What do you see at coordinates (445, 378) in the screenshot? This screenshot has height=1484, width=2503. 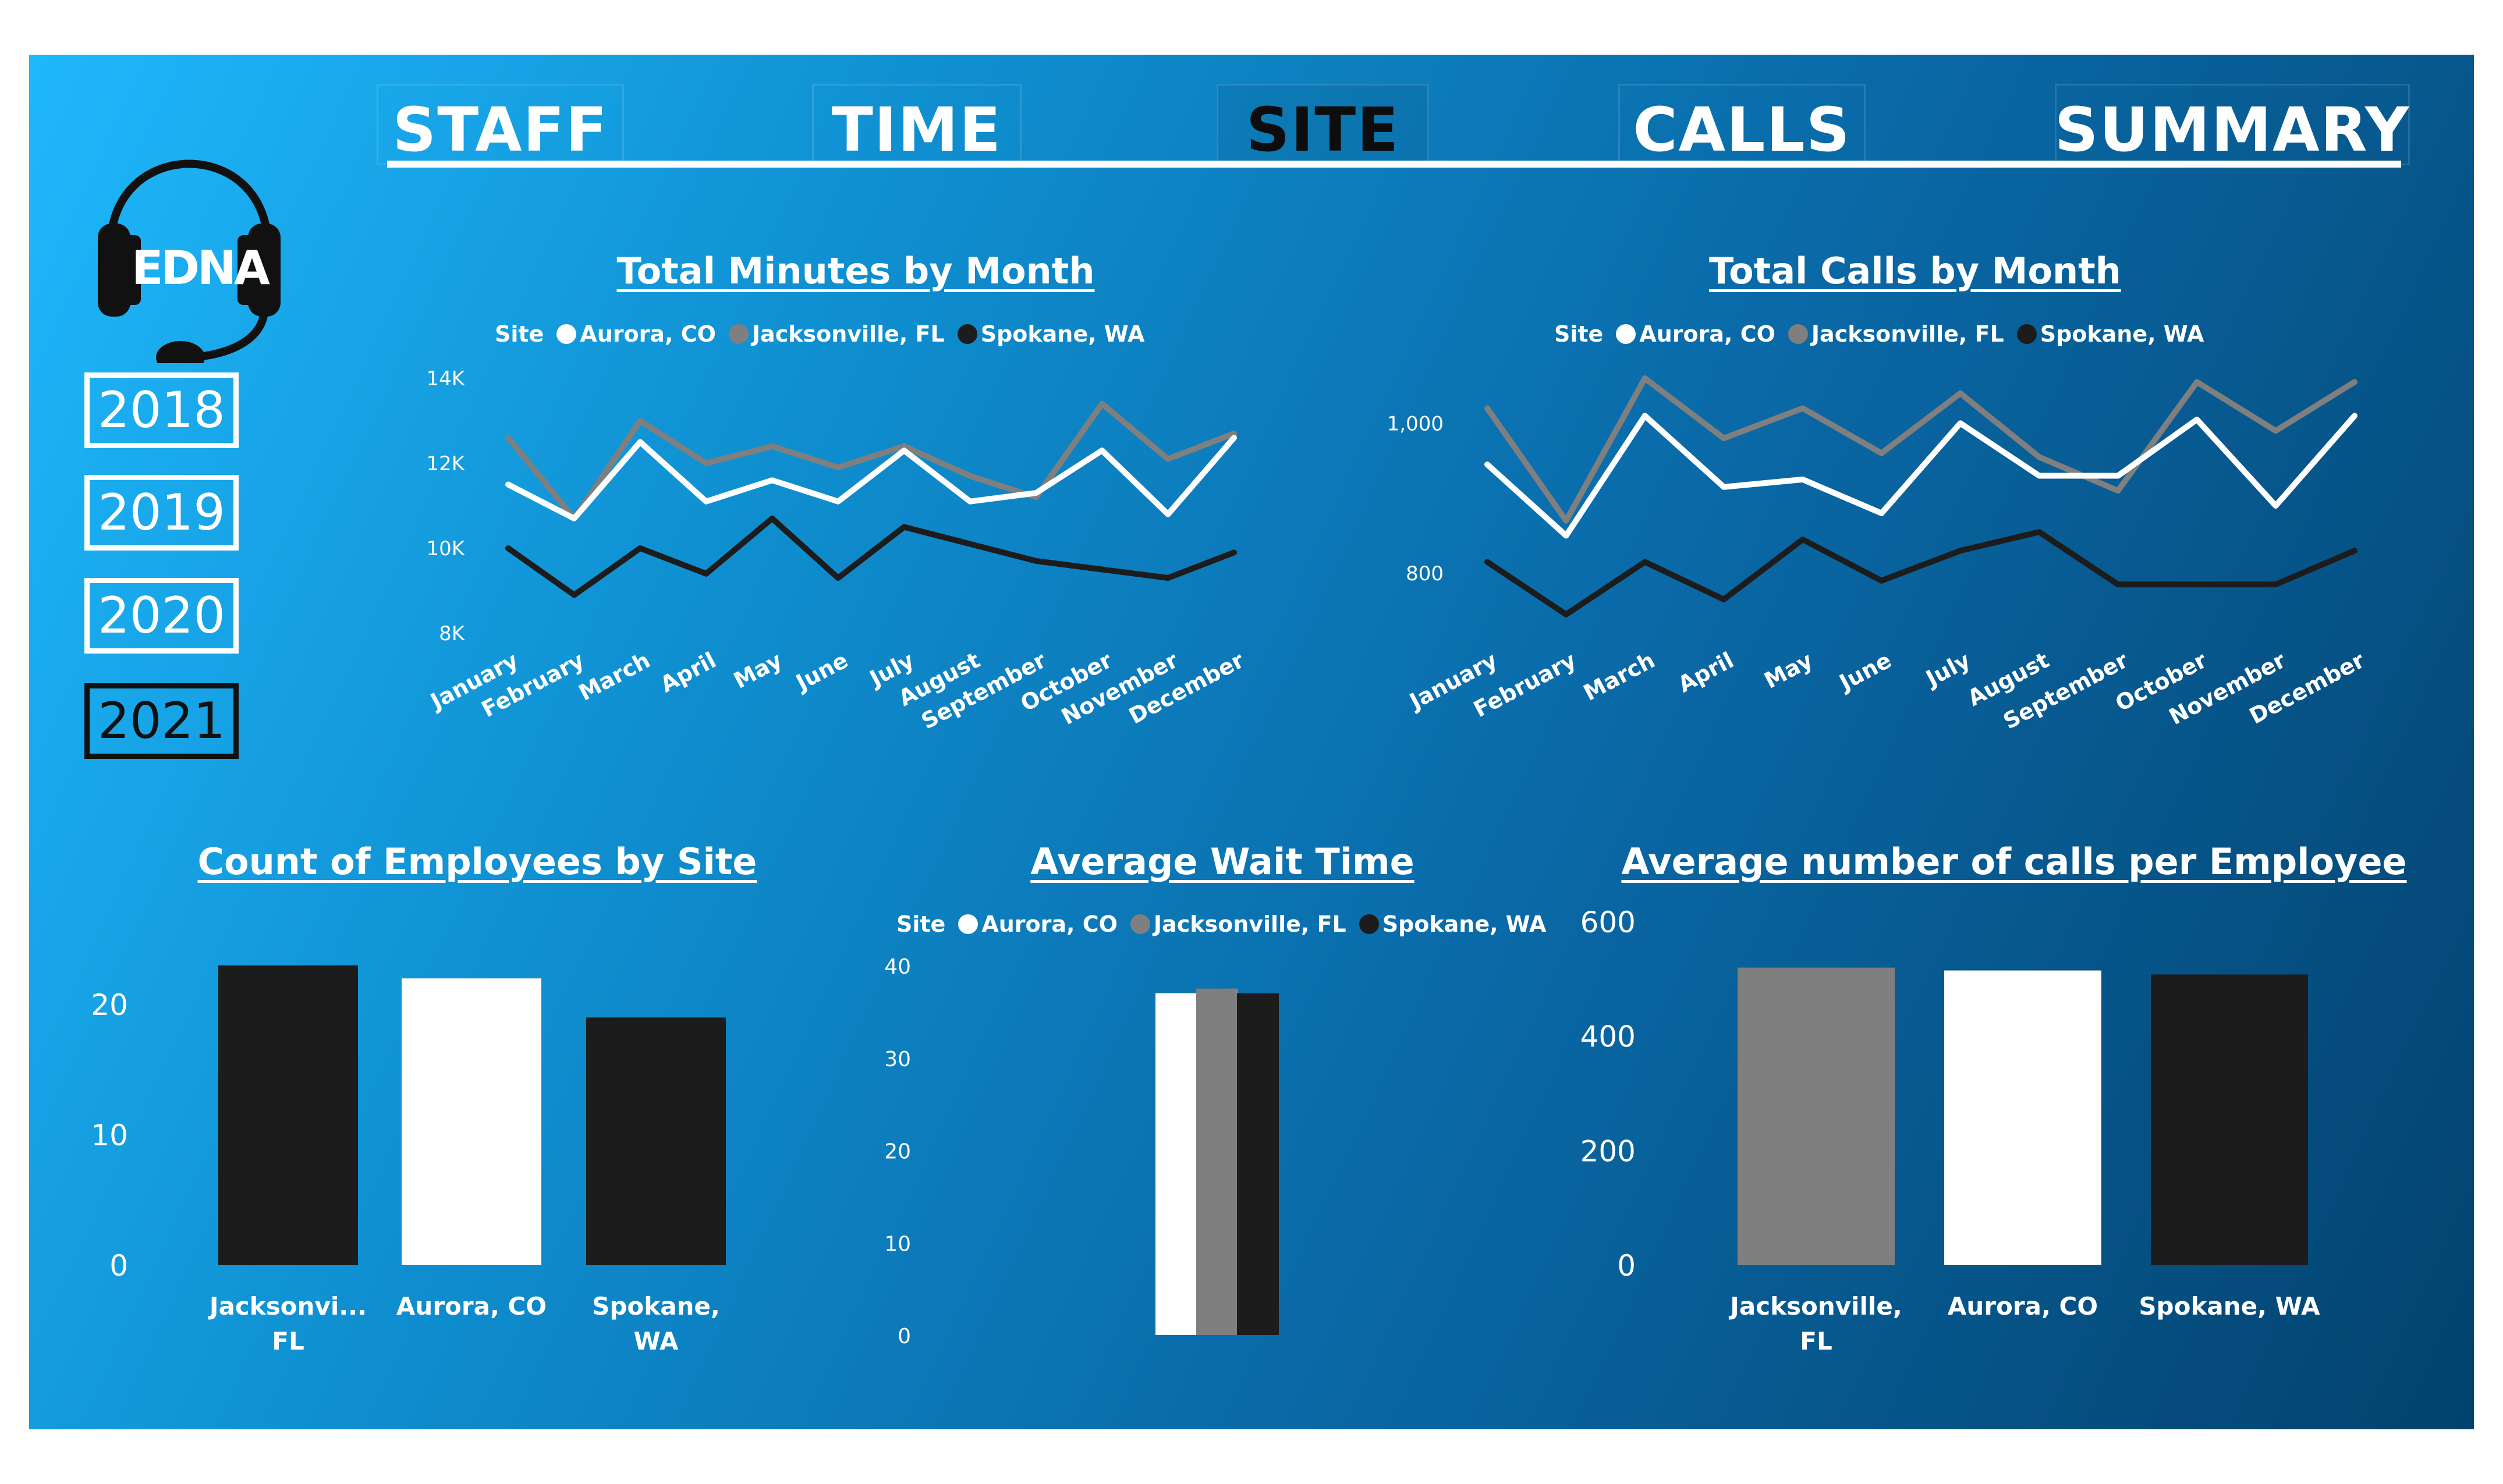 I see `minutes-y-tick-label: 14K` at bounding box center [445, 378].